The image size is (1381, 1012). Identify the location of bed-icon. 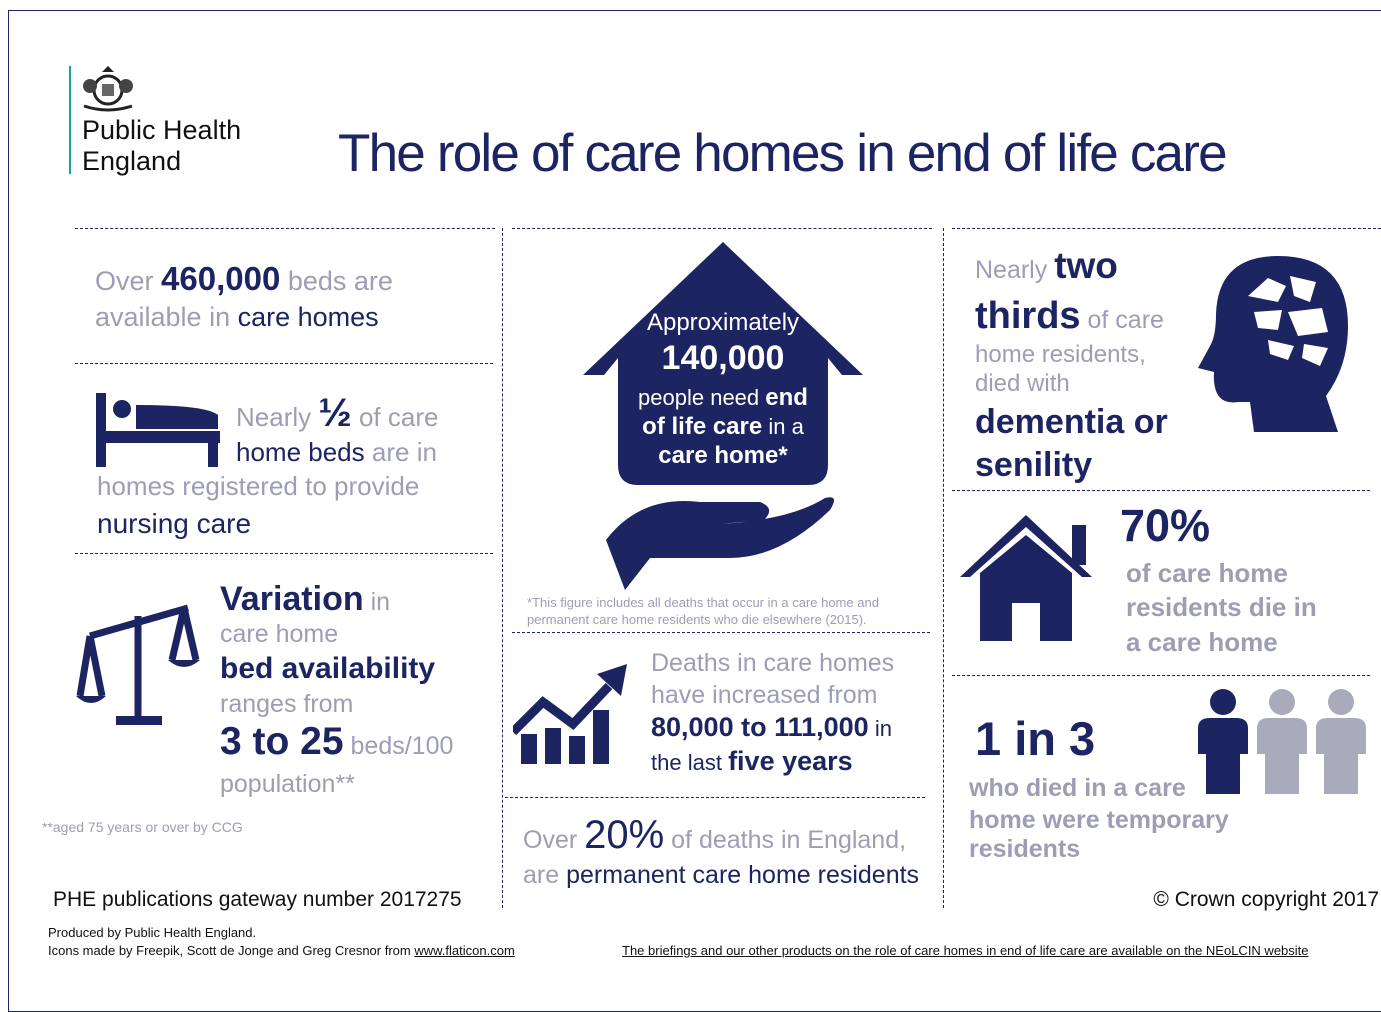
(158, 430).